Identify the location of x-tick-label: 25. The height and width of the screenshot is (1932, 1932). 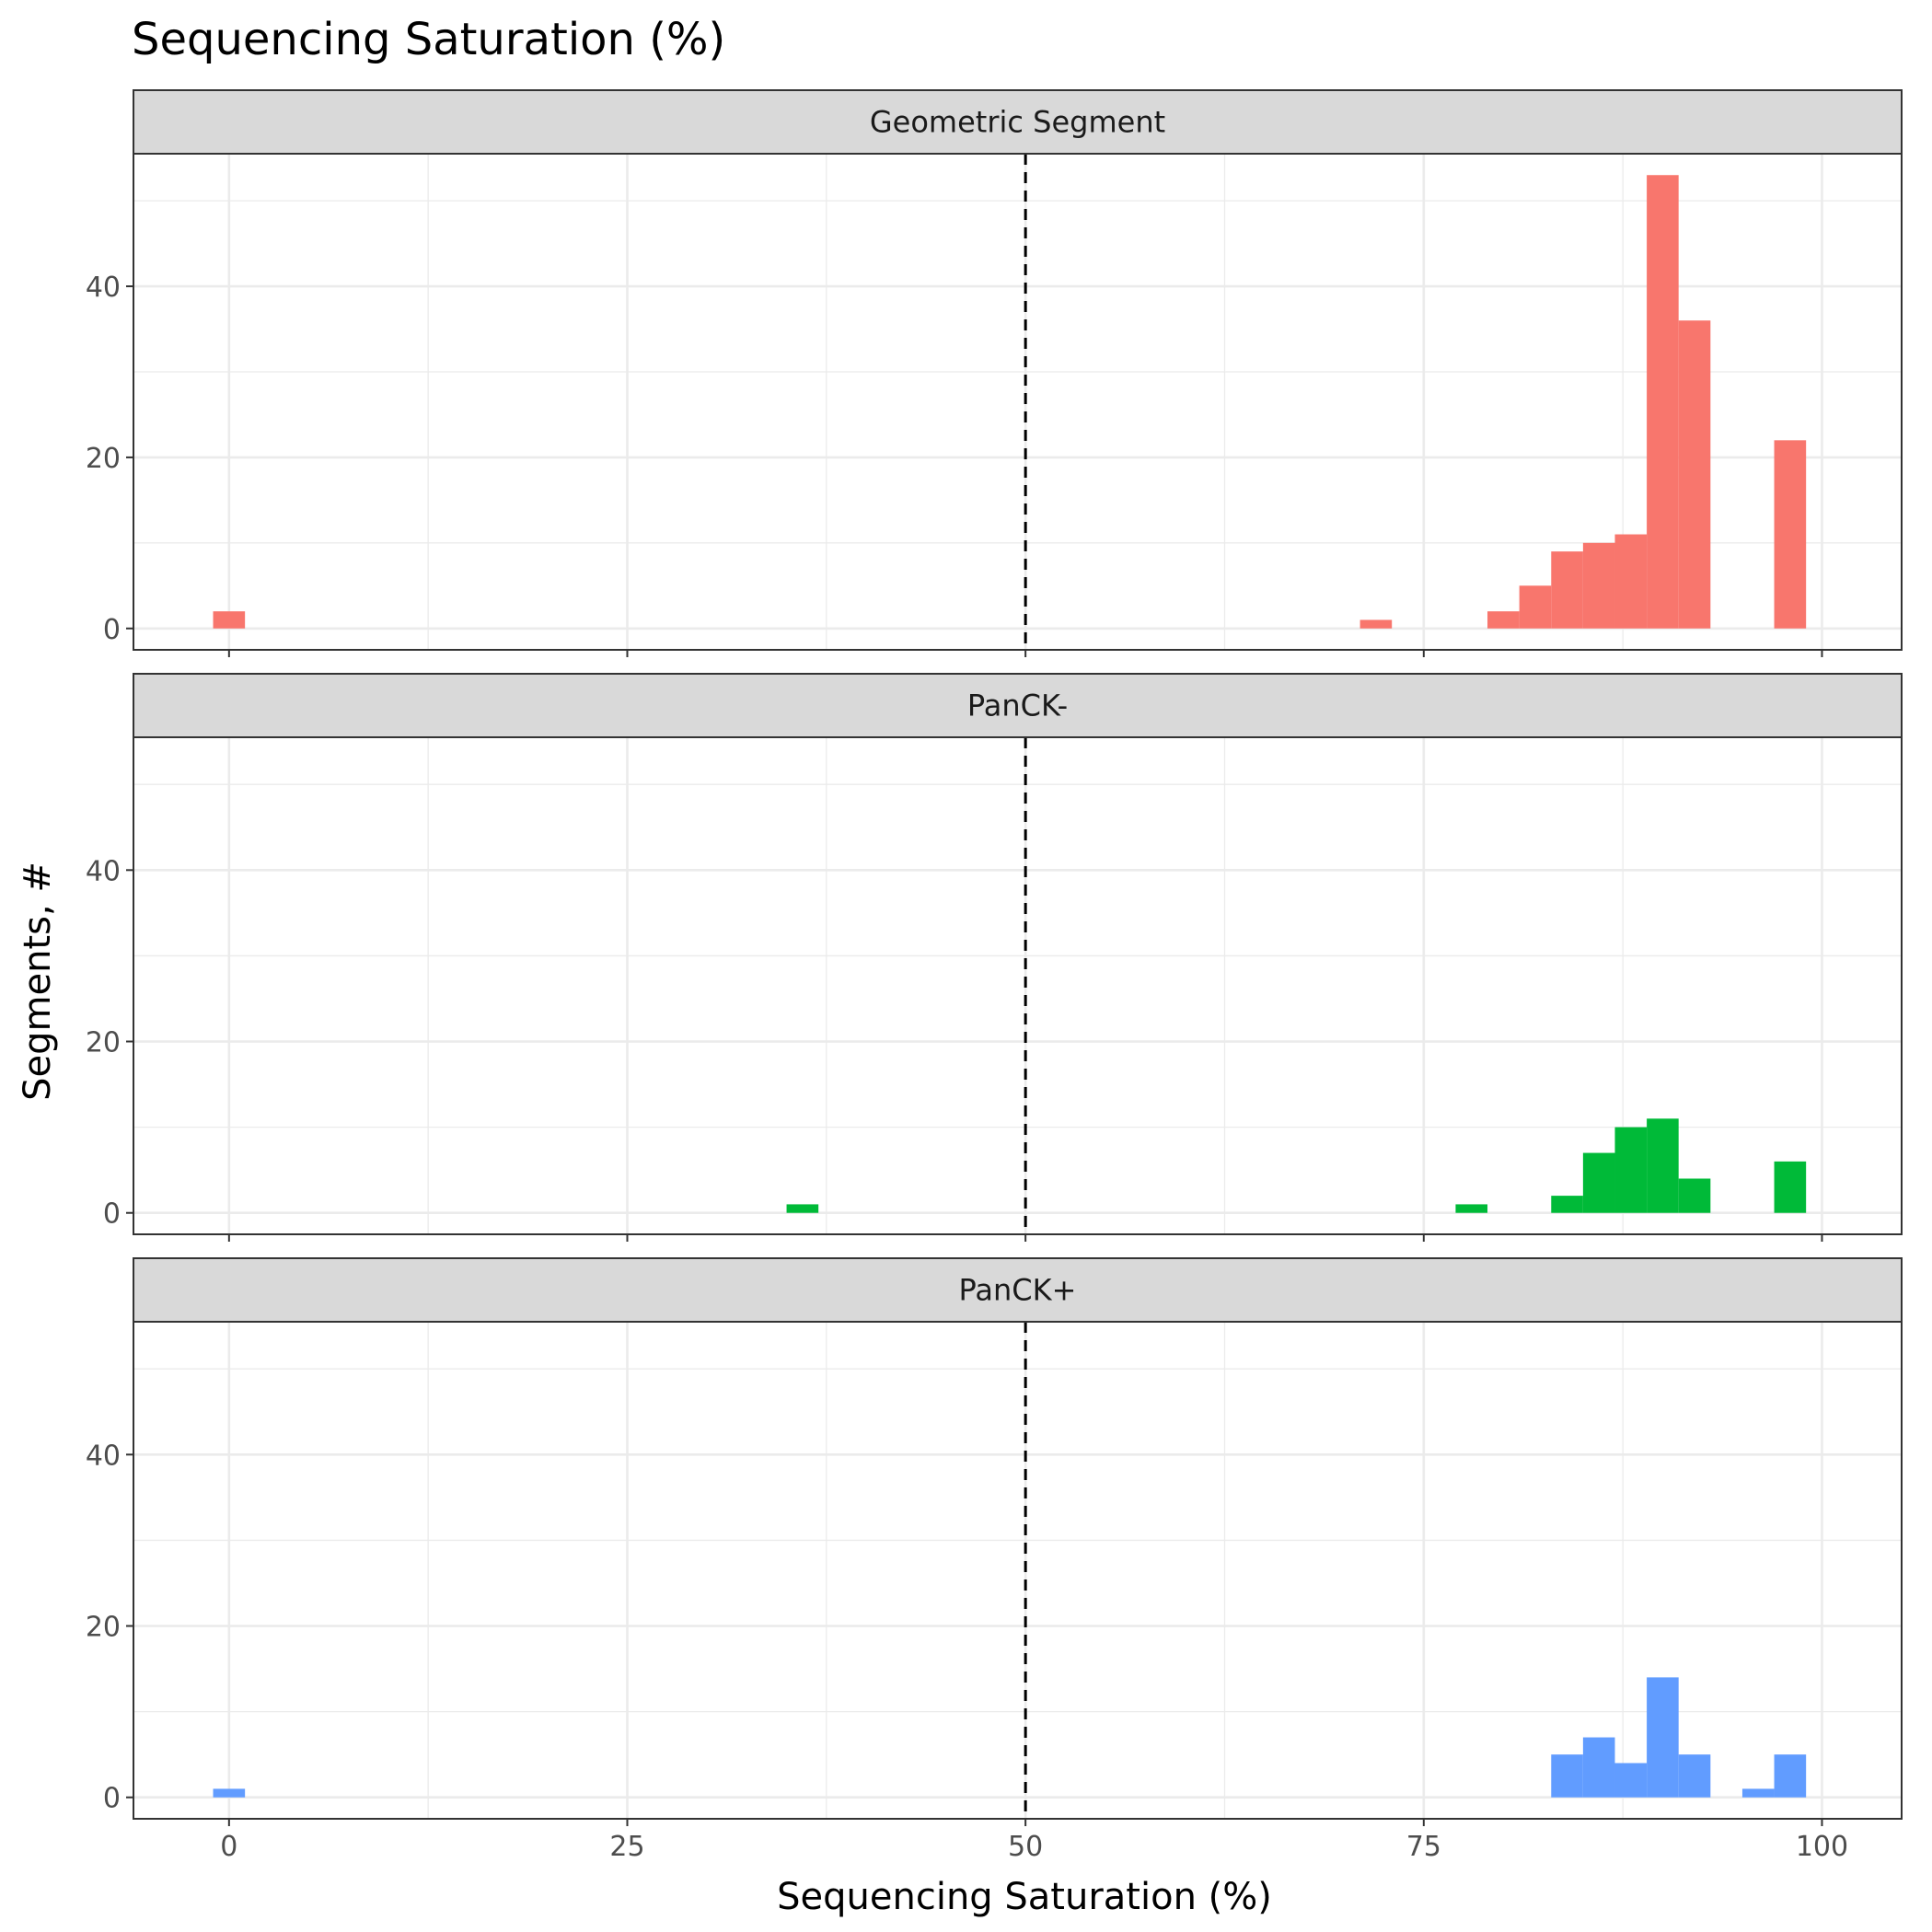
(627, 1847).